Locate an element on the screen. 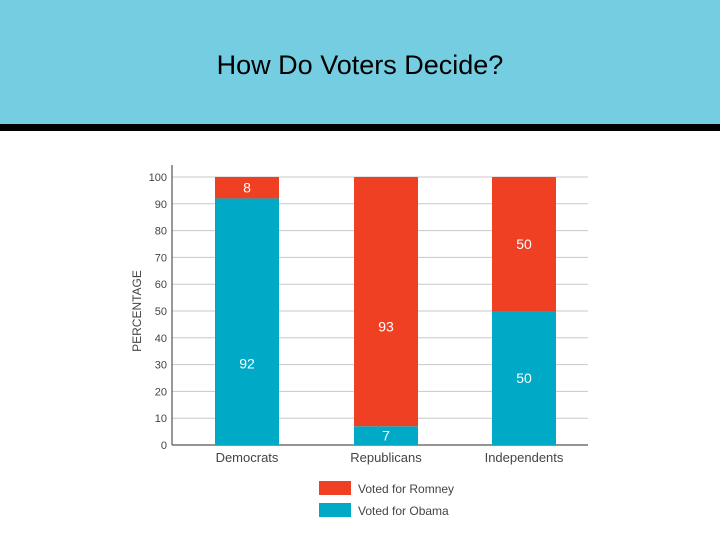 This screenshot has height=540, width=720. bar-value-label-independents-voted-for-obama: 50 is located at coordinates (524, 378).